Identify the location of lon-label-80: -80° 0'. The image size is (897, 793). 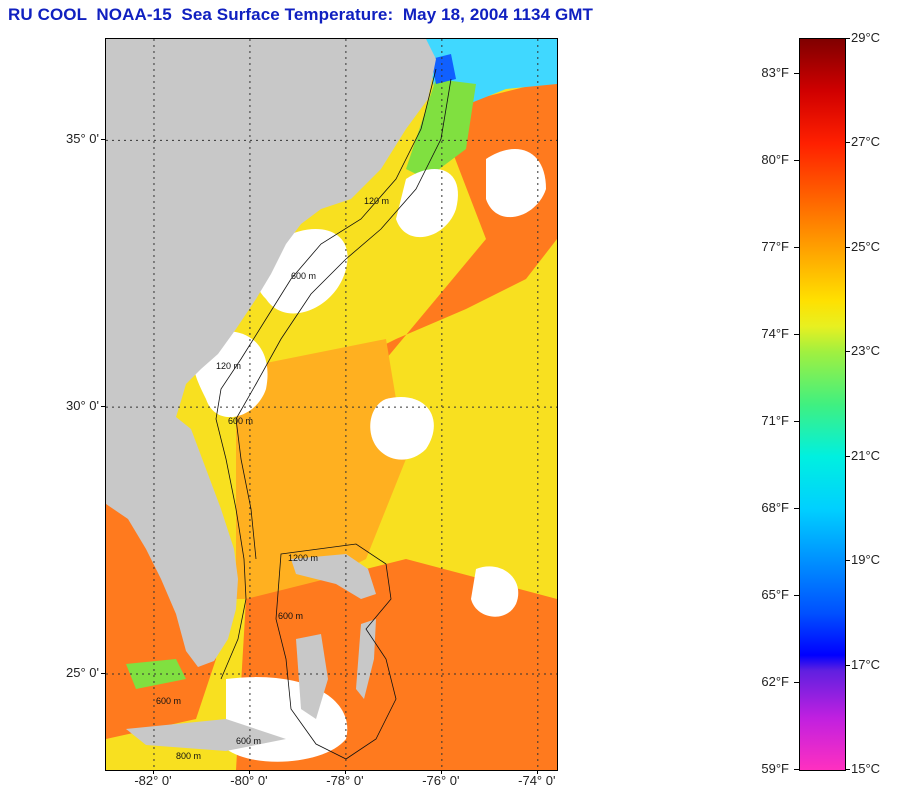
(249, 780).